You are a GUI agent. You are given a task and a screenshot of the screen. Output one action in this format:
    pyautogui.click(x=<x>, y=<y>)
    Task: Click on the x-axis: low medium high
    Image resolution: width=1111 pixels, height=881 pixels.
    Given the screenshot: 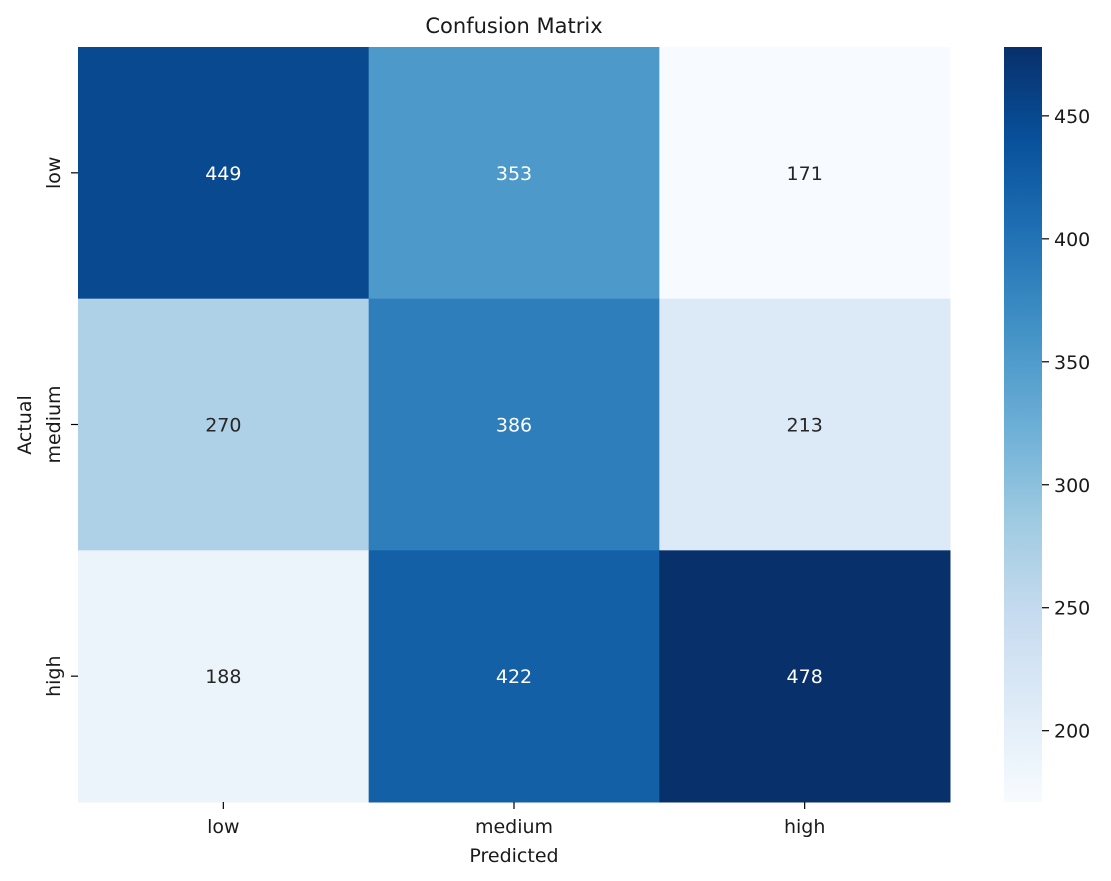 What is the action you would take?
    pyautogui.click(x=516, y=820)
    